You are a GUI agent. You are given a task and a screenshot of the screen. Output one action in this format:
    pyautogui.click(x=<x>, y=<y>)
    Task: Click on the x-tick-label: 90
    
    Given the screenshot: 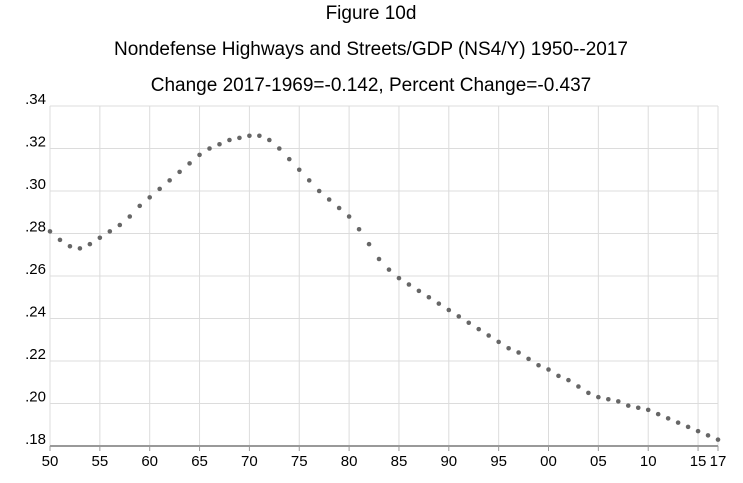 What is the action you would take?
    pyautogui.click(x=448, y=461)
    